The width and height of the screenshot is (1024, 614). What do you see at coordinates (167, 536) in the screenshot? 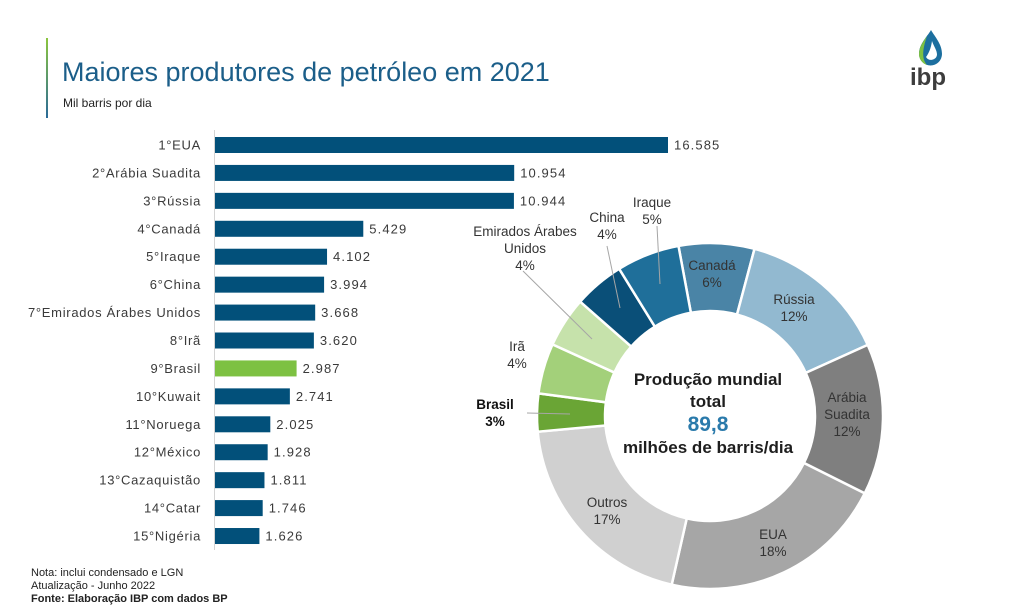
I see `bar-category-label: 15°Nigéria` at bounding box center [167, 536].